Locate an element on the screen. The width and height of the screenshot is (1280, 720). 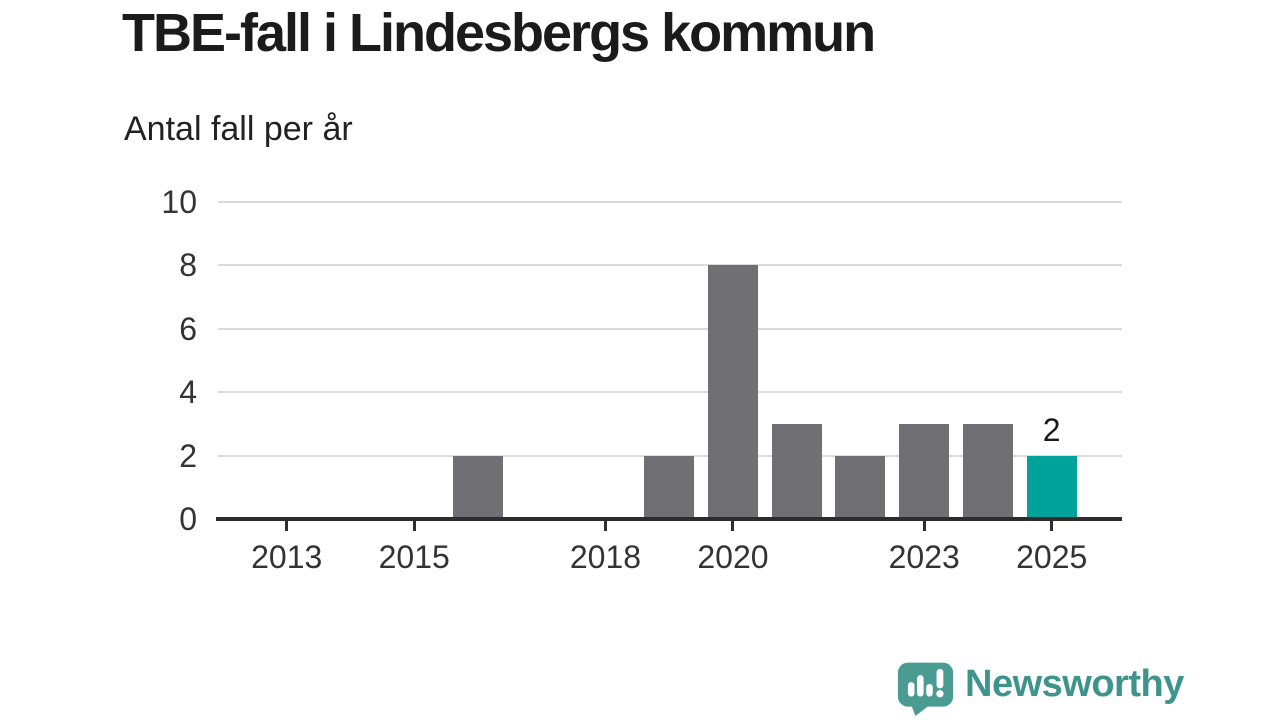
x-tick-2015 is located at coordinates (414, 526).